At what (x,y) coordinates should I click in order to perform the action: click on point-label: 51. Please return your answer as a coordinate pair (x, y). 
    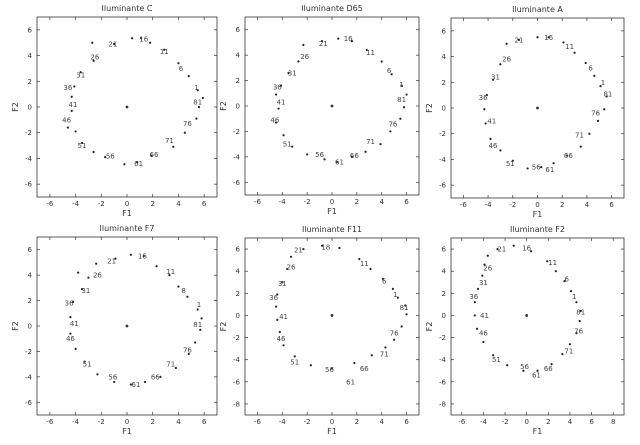
    Looking at the image, I should click on (510, 164).